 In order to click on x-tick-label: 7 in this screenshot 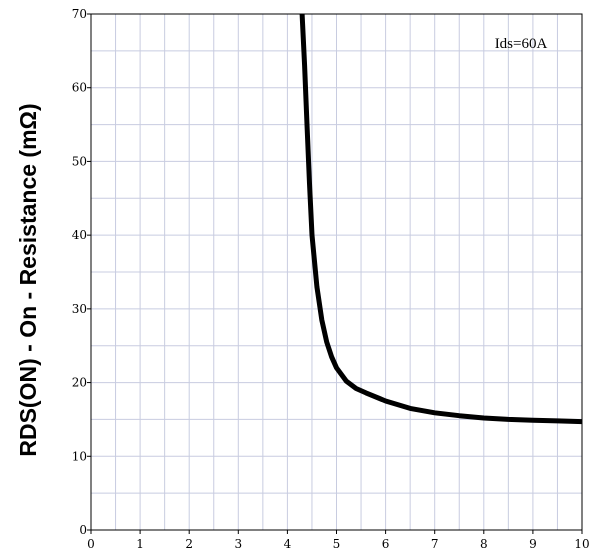, I will do `click(435, 544)`.